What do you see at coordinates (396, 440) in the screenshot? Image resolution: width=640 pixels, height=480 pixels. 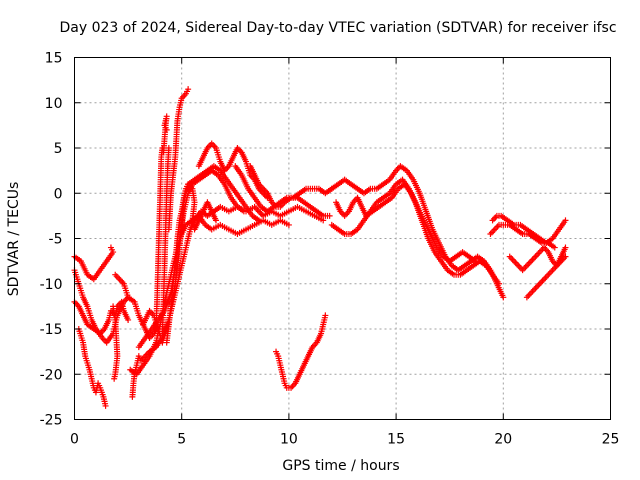 I see `x-tick-label: 15` at bounding box center [396, 440].